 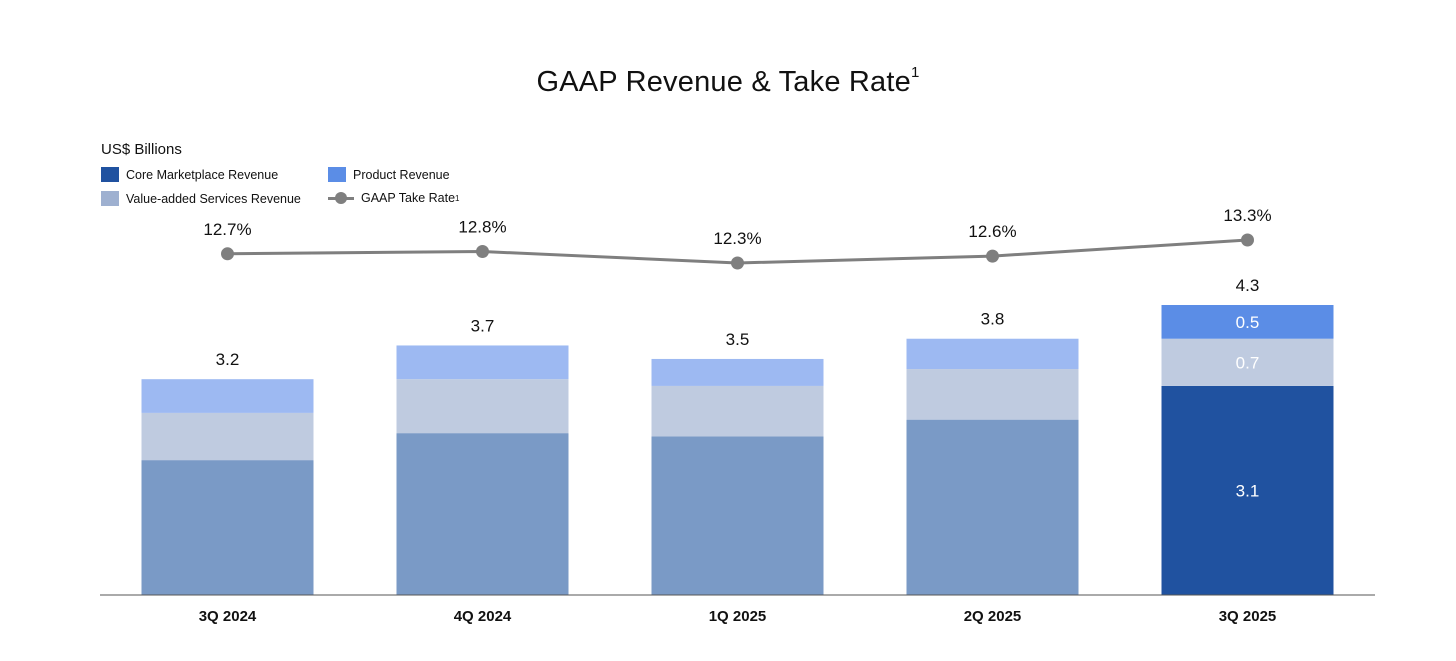 I want to click on take-rate-label-1: 12.8%, so click(x=482, y=227).